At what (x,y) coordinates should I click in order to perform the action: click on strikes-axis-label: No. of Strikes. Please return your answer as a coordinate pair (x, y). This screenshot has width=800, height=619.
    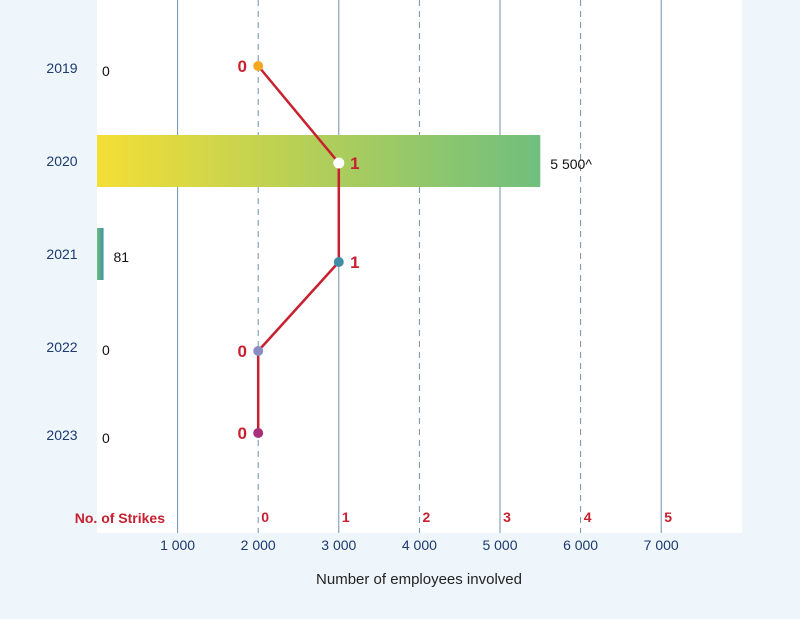
    Looking at the image, I should click on (120, 518).